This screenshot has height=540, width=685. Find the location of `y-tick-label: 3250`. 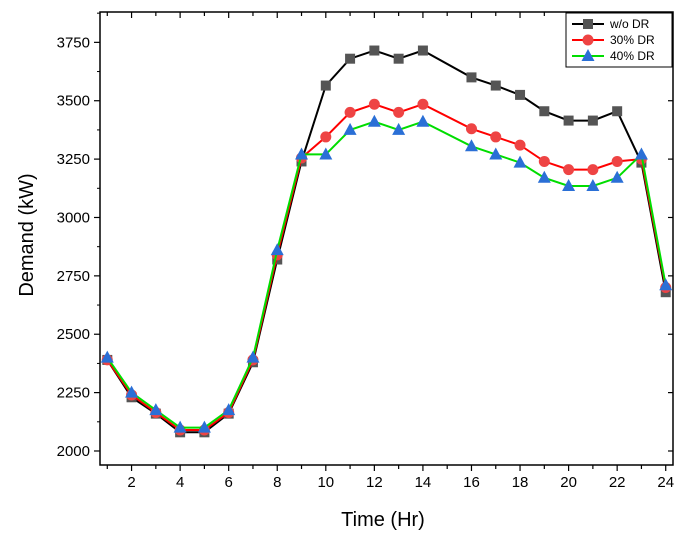

y-tick-label: 3250 is located at coordinates (73, 159).